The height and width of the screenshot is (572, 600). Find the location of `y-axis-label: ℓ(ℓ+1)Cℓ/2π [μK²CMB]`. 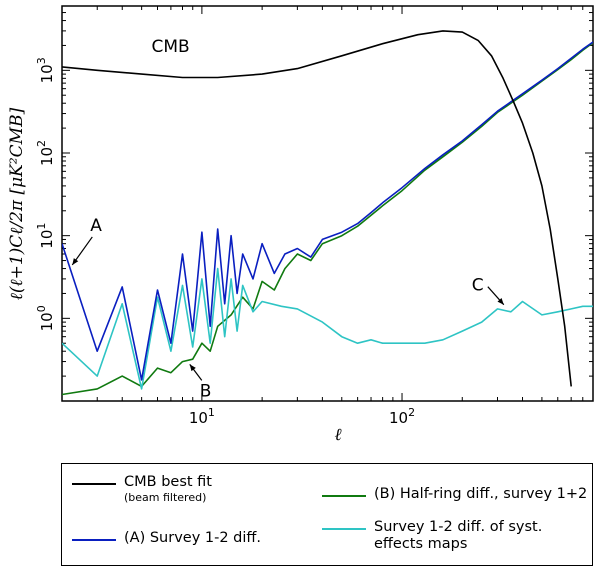

y-axis-label: ℓ(ℓ+1)Cℓ/2π [μK²CMB] is located at coordinates (17, 203).